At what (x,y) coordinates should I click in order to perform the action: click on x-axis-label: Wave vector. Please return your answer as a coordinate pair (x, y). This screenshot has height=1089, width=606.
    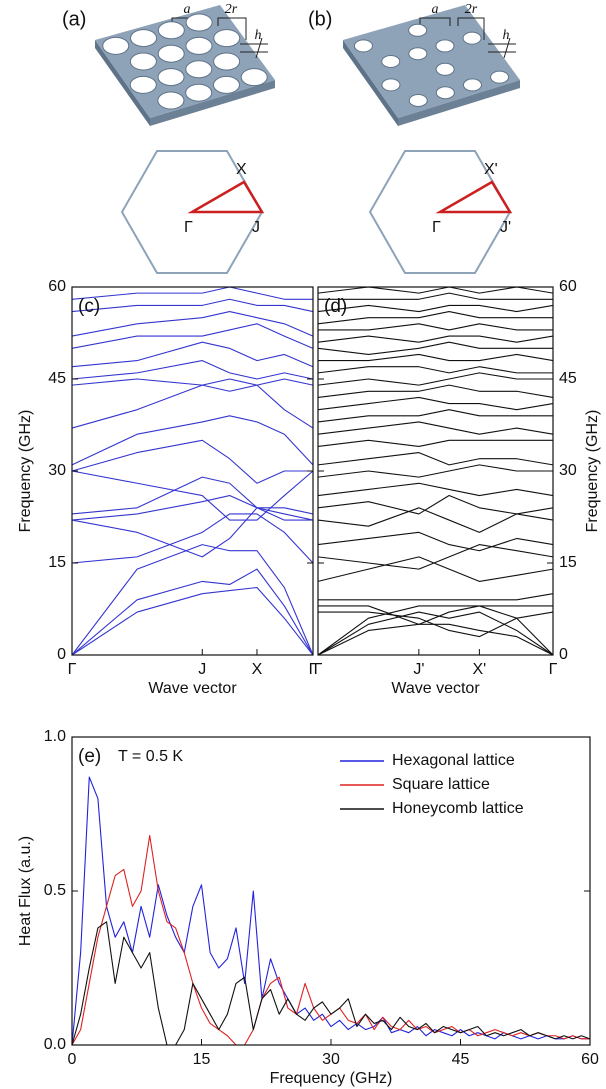
    Looking at the image, I should click on (192, 688).